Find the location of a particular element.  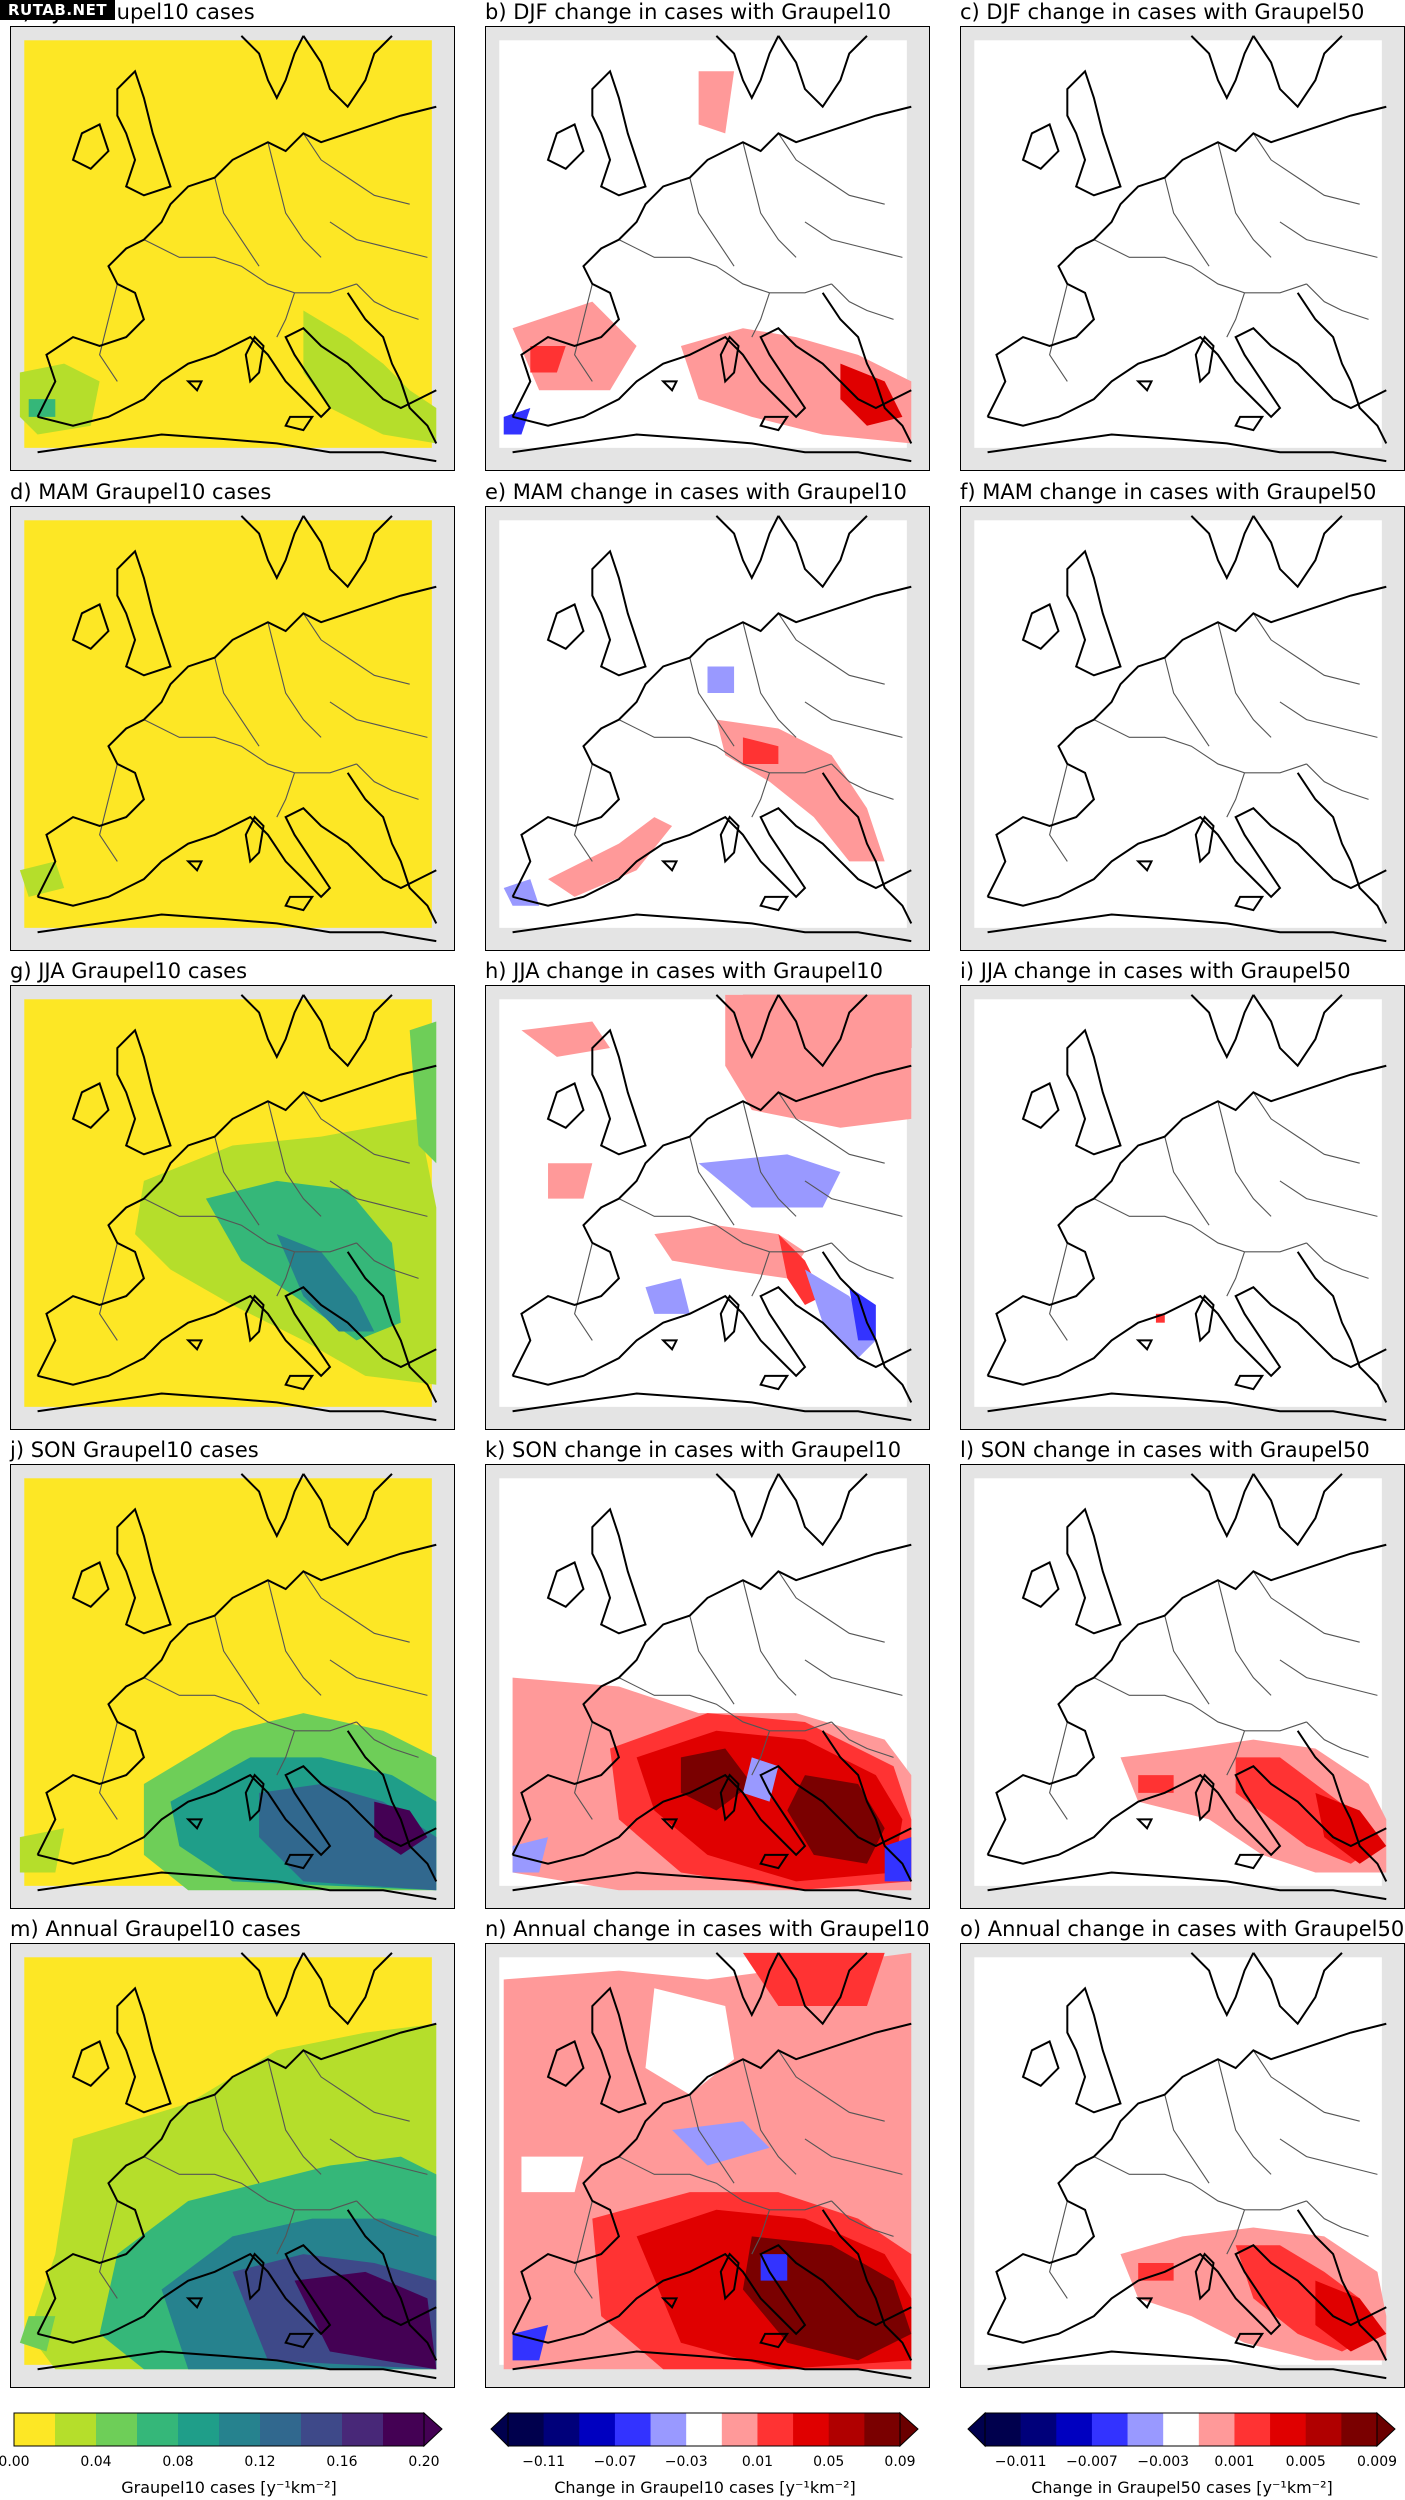

colorbar-tick-label: 0.04 is located at coordinates (96, 2462).